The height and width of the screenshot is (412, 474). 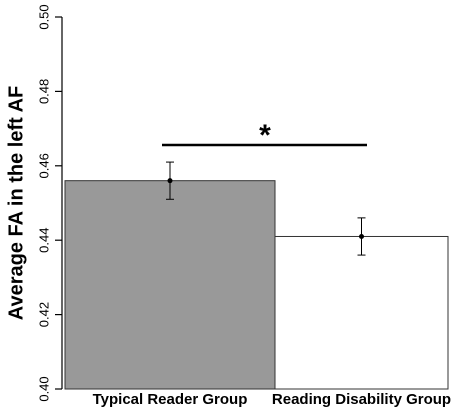 What do you see at coordinates (170, 399) in the screenshot?
I see `x-tick-label: Typical Reader Group` at bounding box center [170, 399].